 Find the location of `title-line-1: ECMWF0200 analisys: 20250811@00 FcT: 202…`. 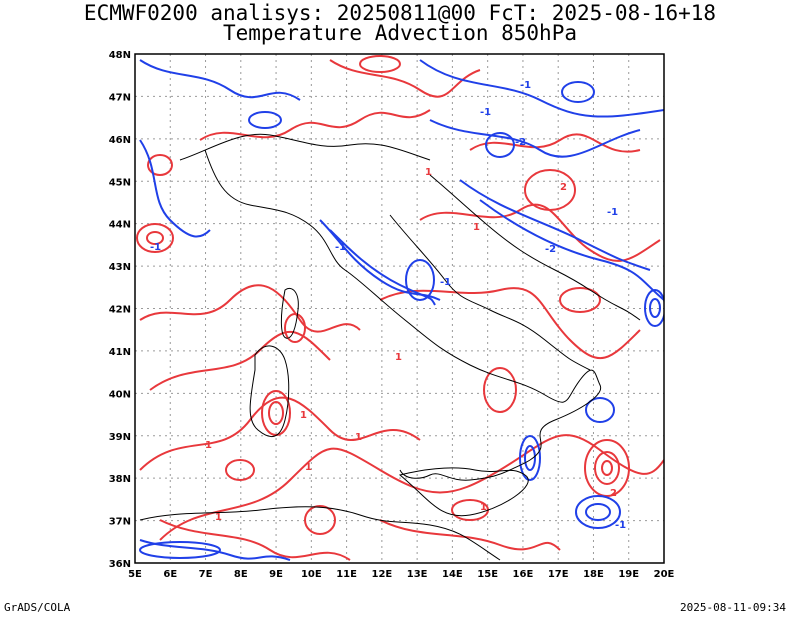

title-line-1: ECMWF0200 analisys: 20250811@00 FcT: 202… is located at coordinates (400, 13).